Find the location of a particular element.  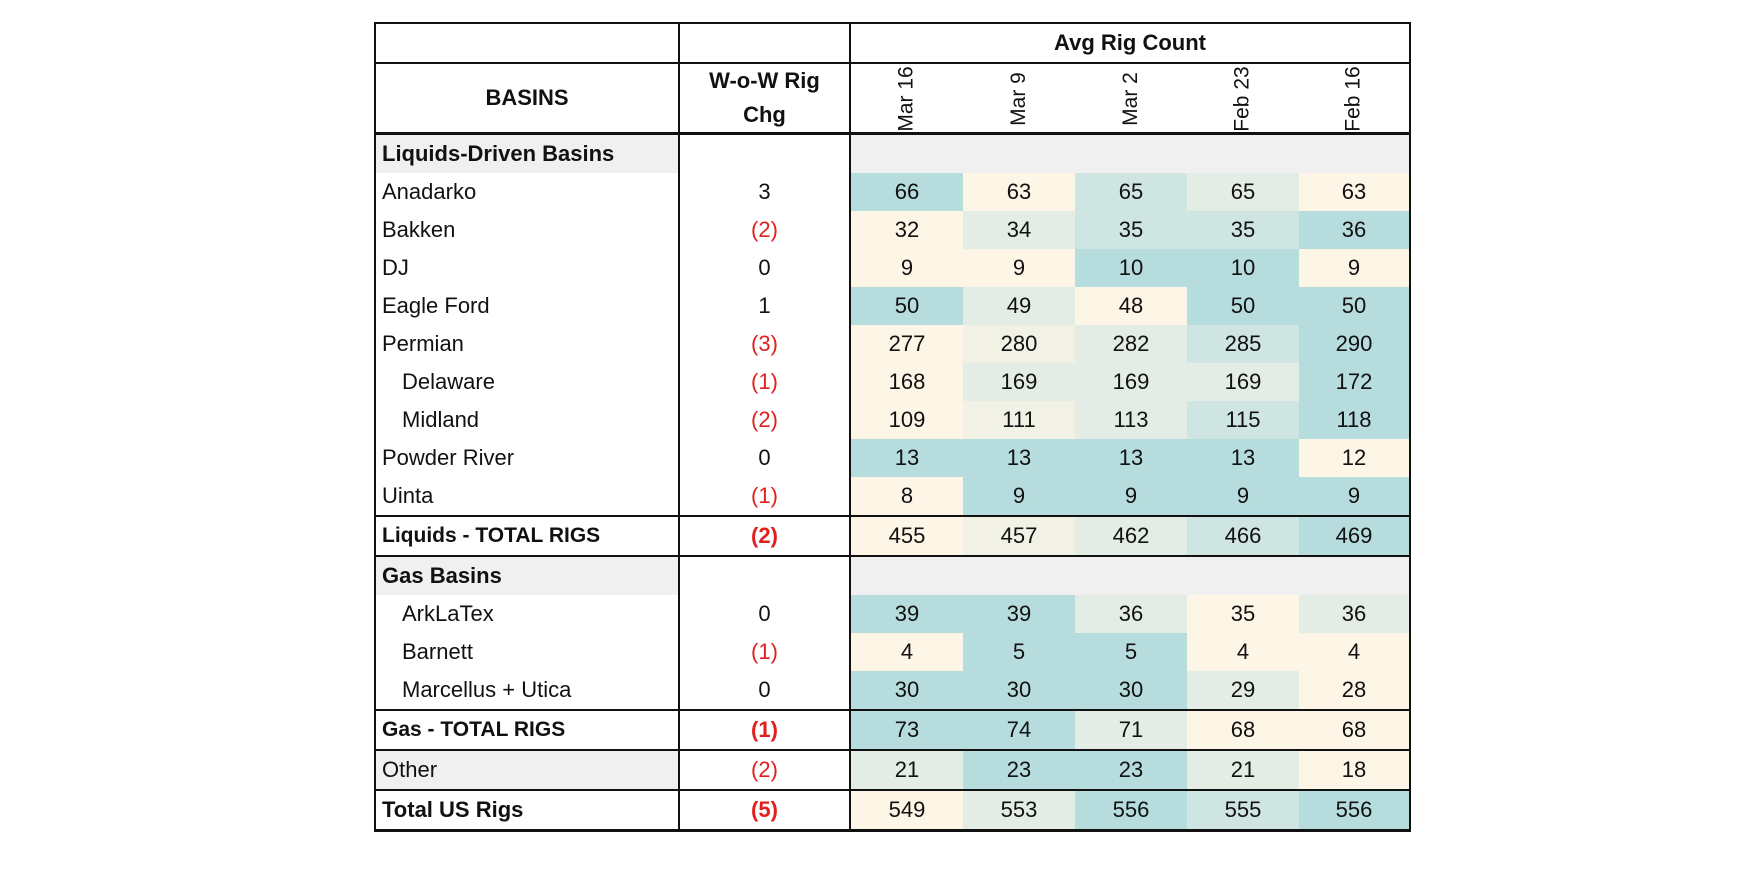

rig-count-cell: 466 is located at coordinates (1243, 536).